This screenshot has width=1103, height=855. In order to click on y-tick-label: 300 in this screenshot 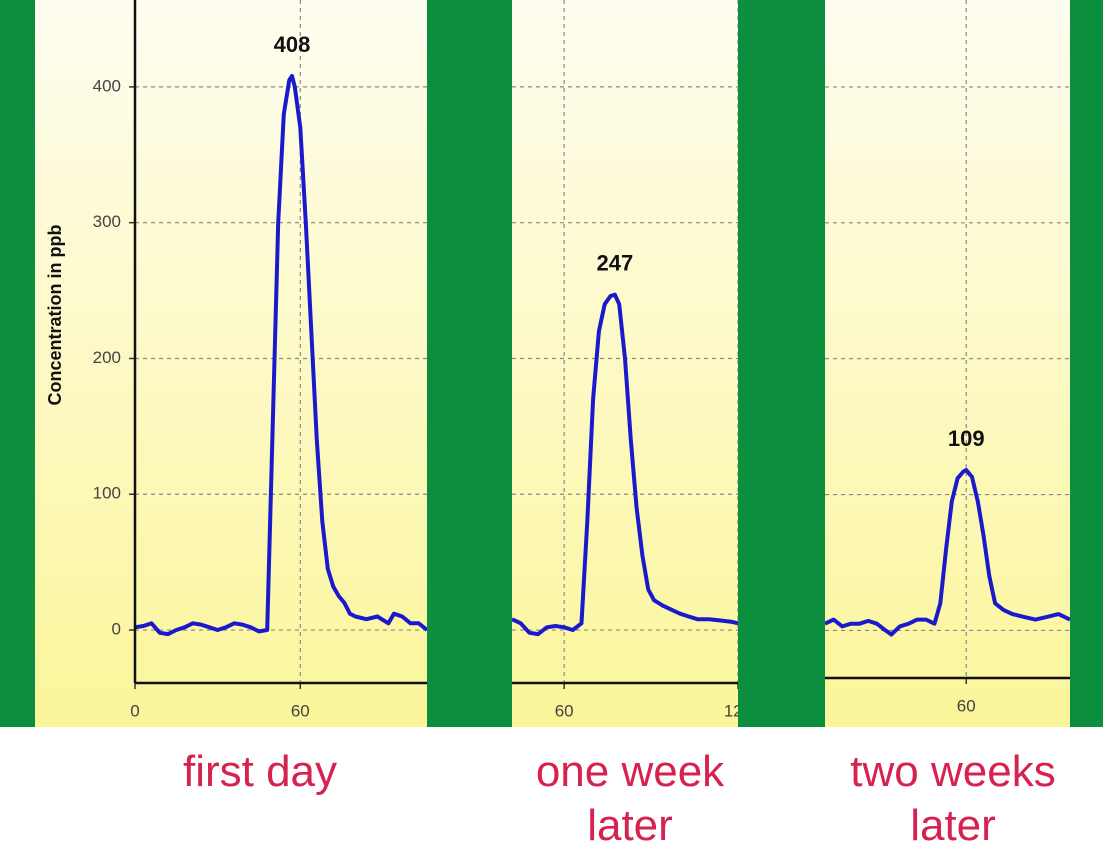, I will do `click(107, 221)`.